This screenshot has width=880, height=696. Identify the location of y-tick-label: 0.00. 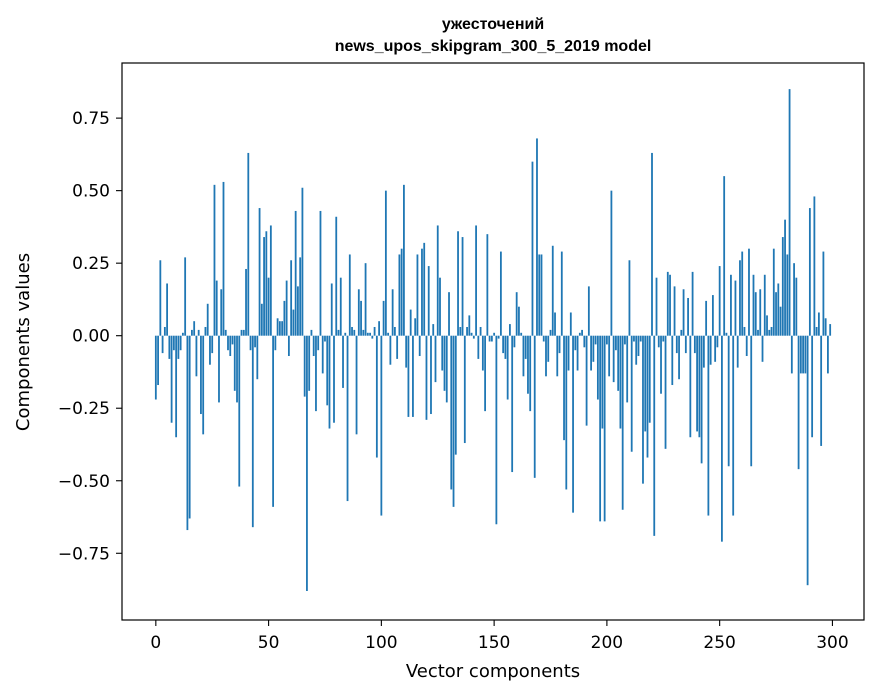
(91, 337).